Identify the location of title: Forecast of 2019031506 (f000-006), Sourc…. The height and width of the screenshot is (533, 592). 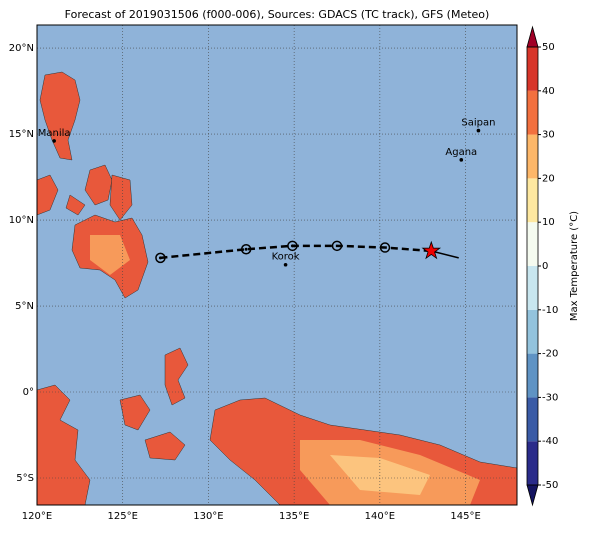
(277, 14).